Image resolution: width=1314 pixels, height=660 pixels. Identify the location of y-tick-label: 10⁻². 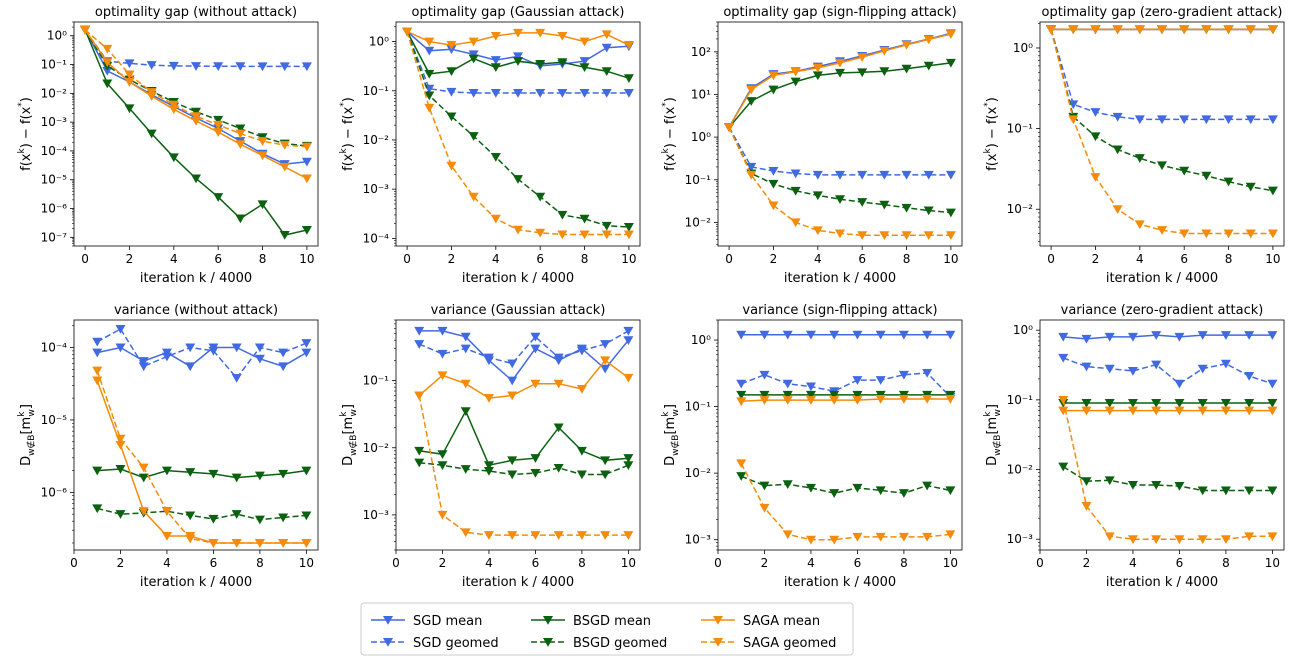
(698, 222).